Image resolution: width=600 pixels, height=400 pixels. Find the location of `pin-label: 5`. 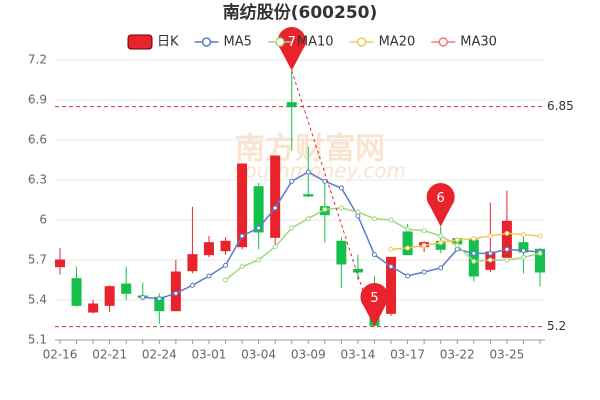

pin-label: 5 is located at coordinates (374, 298).